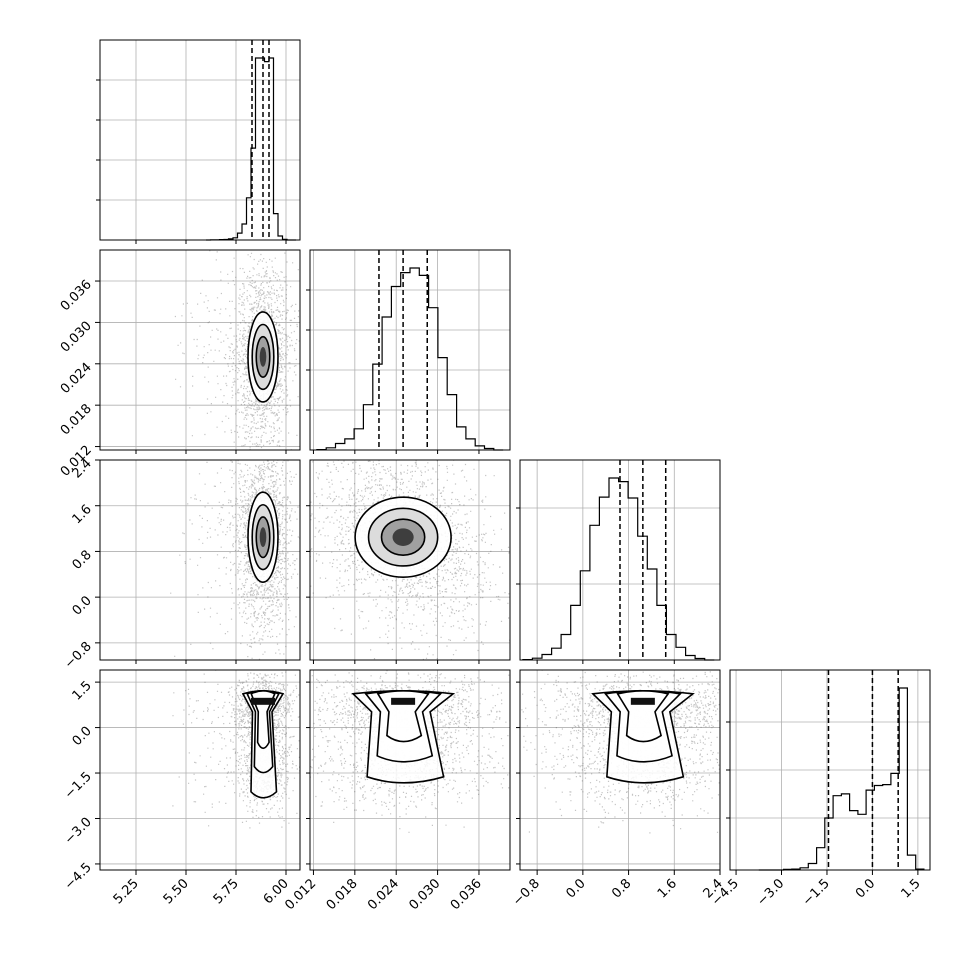 This screenshot has width=970, height=970. I want to click on y-tick-label: −0.8, so click(78, 655).